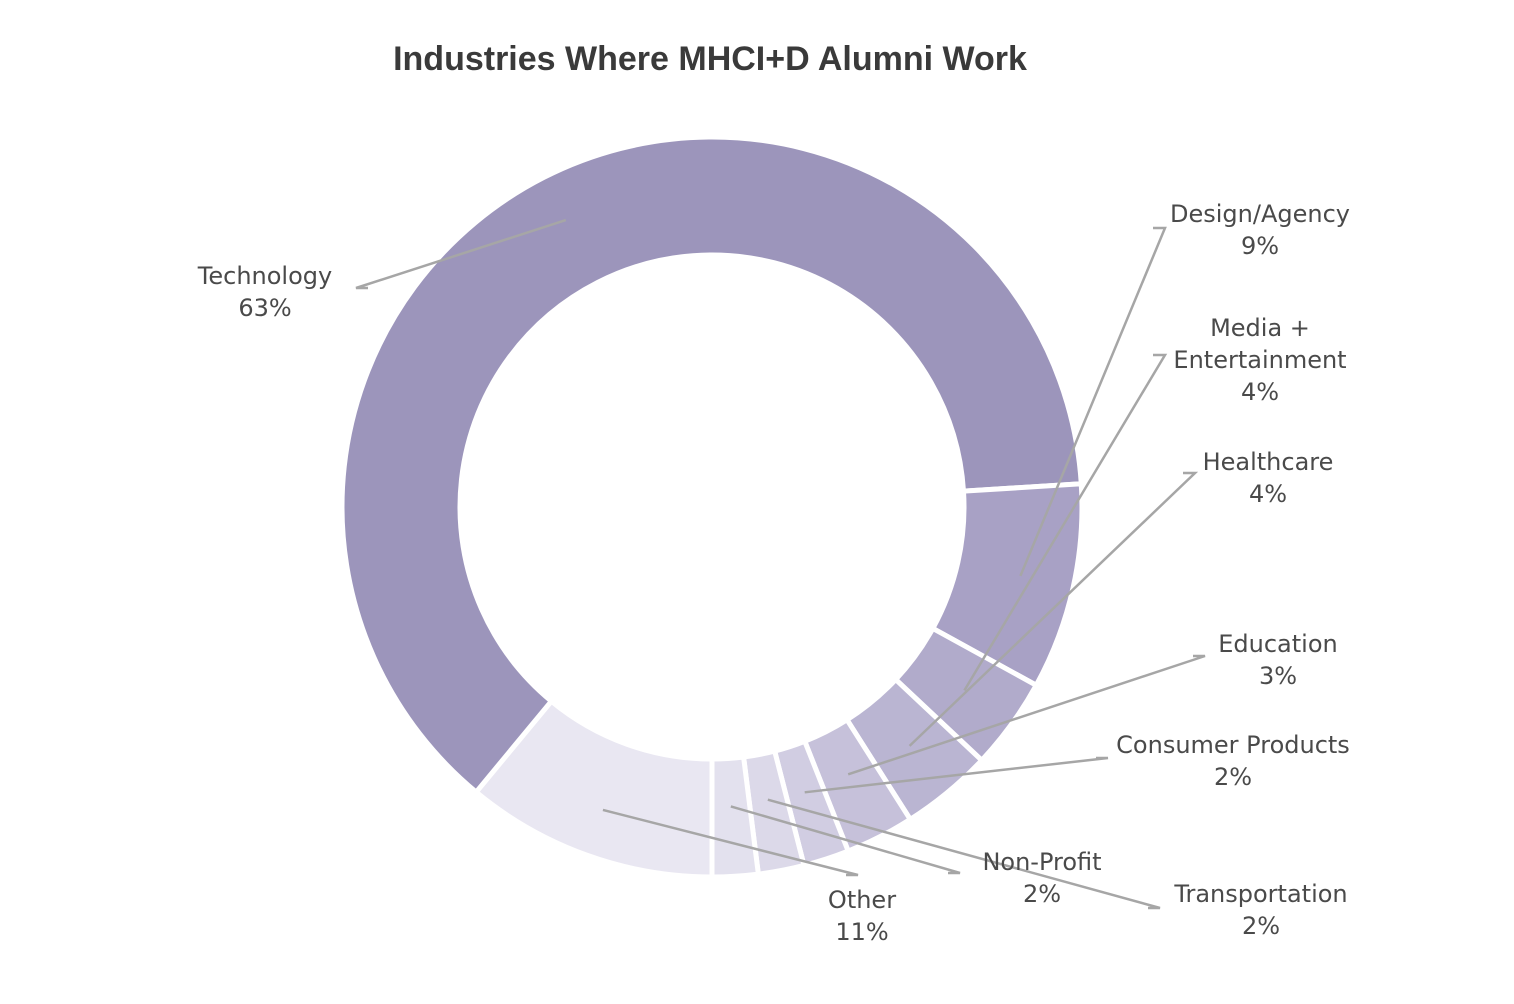  I want to click on label-consumer-products: Consumer Products, so click(1233, 745).